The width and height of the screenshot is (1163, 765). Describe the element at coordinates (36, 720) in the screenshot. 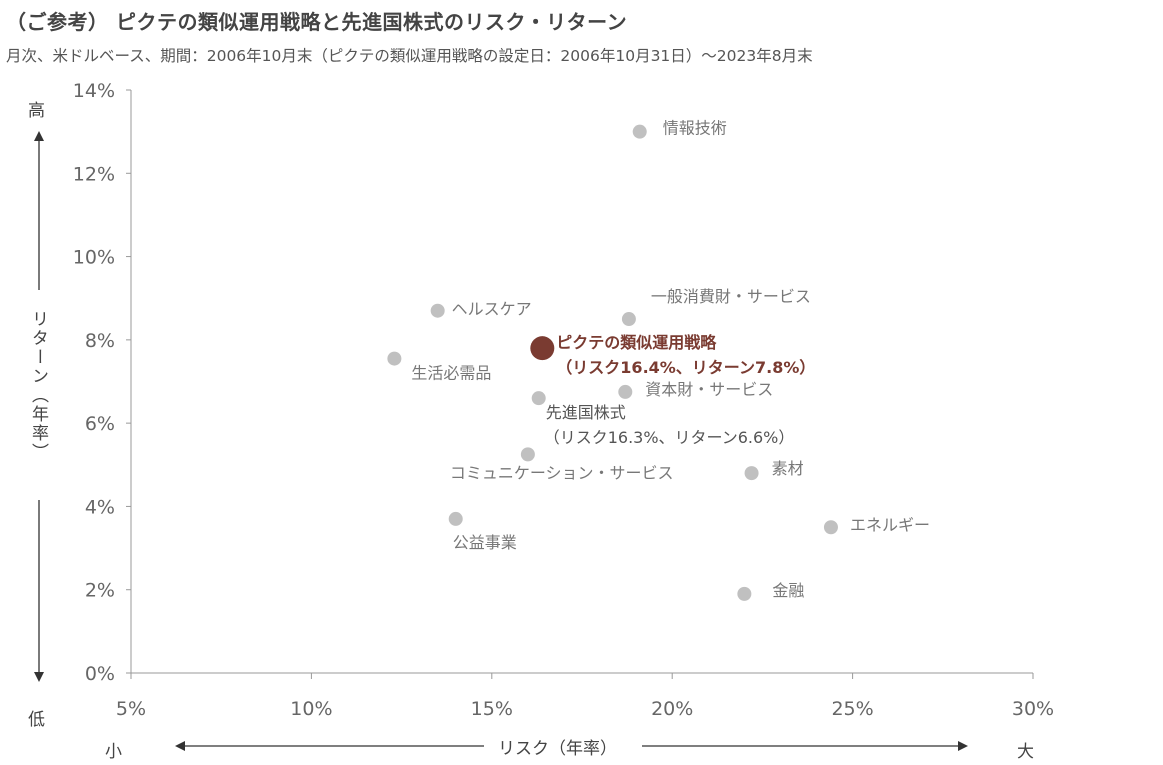

I see `y-axis-low-label: 低` at that location.